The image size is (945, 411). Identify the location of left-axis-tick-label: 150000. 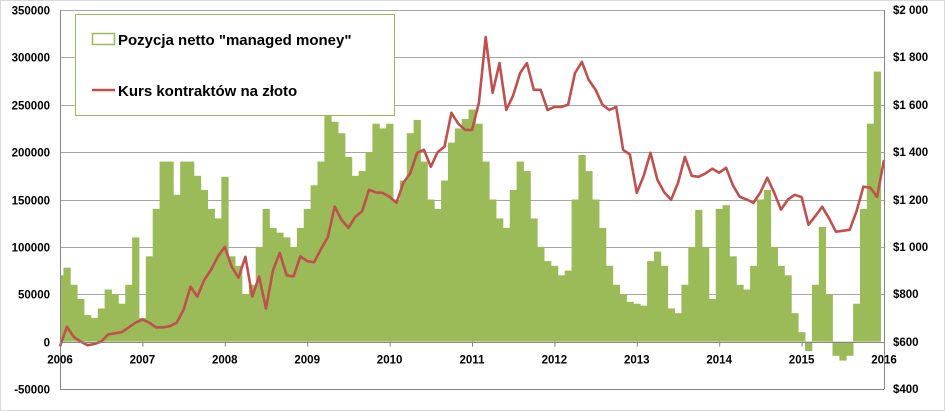
(31, 202).